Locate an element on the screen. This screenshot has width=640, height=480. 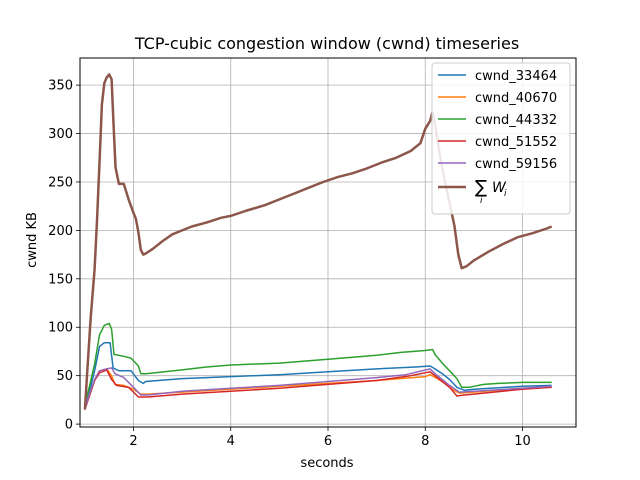
legend-label-sigma: ∑ is located at coordinates (481, 187).